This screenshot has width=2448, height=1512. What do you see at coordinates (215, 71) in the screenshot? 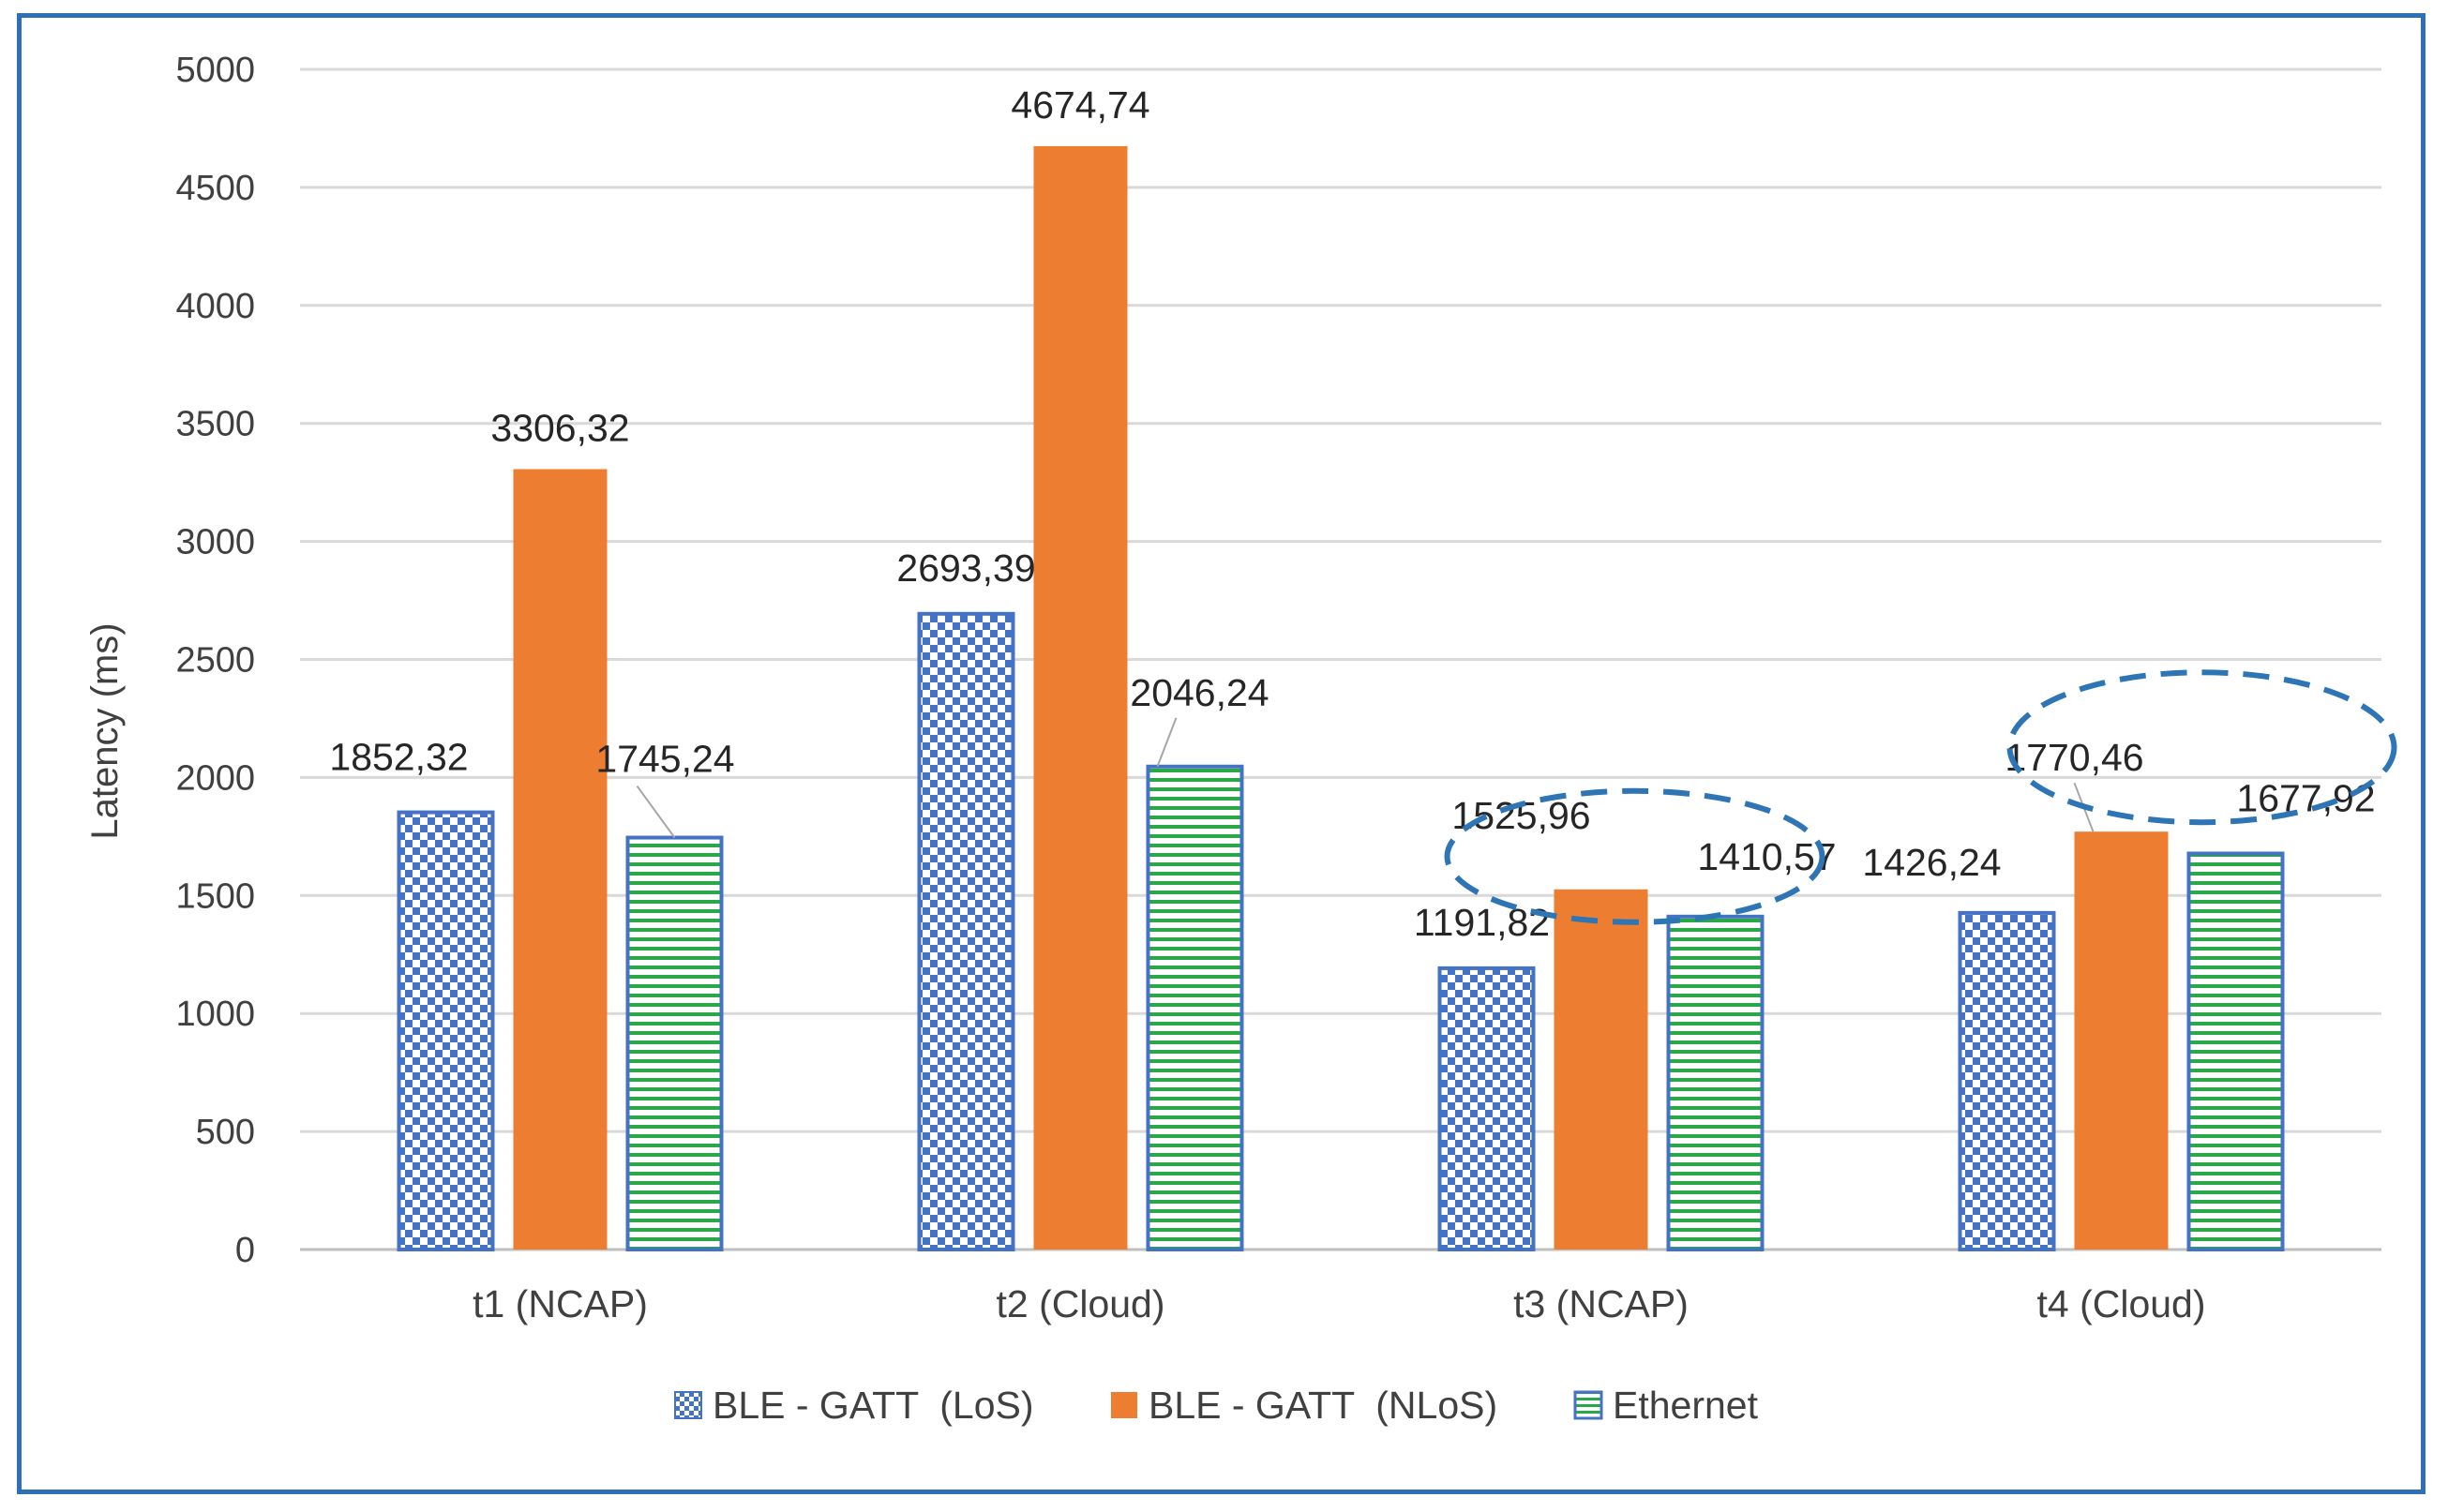
I see `y-tick-label: 5000` at bounding box center [215, 71].